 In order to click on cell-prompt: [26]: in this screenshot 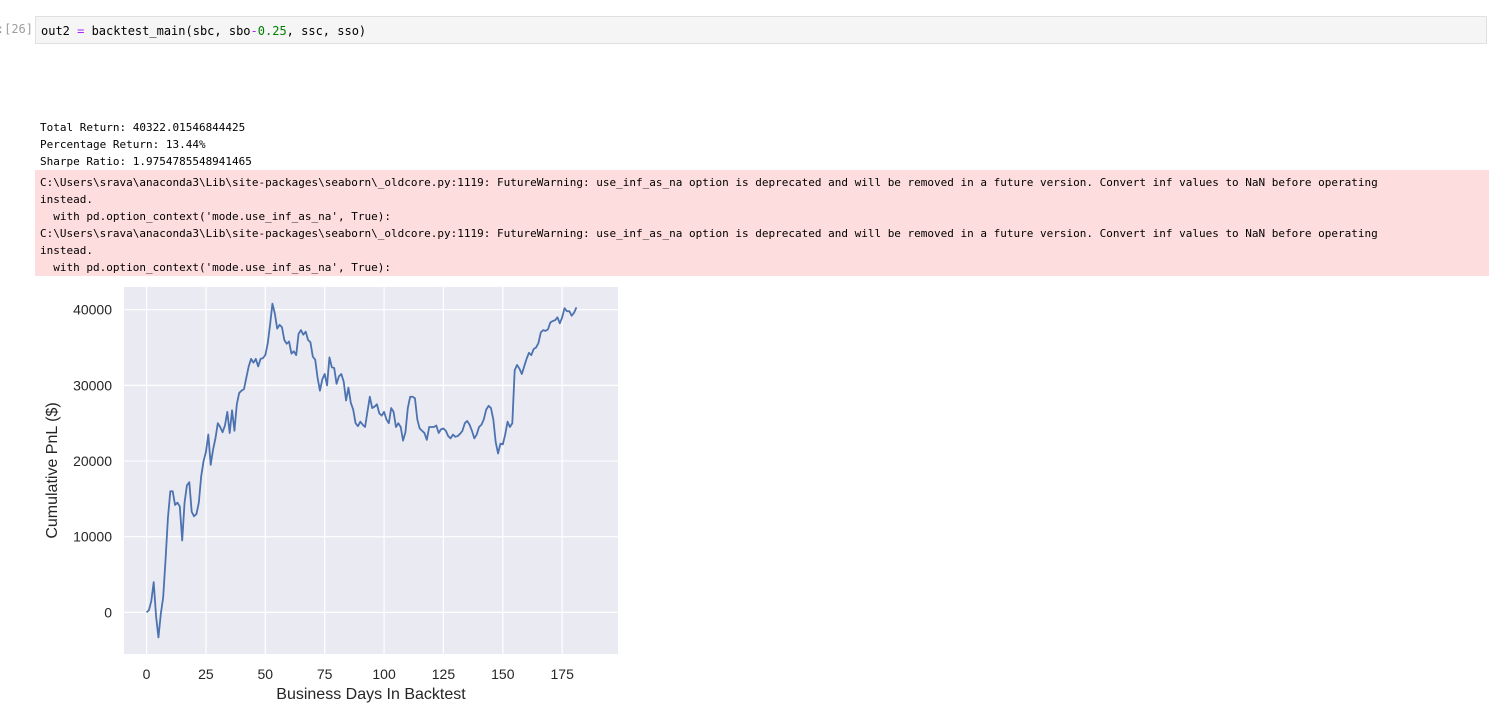, I will do `click(16, 29)`.